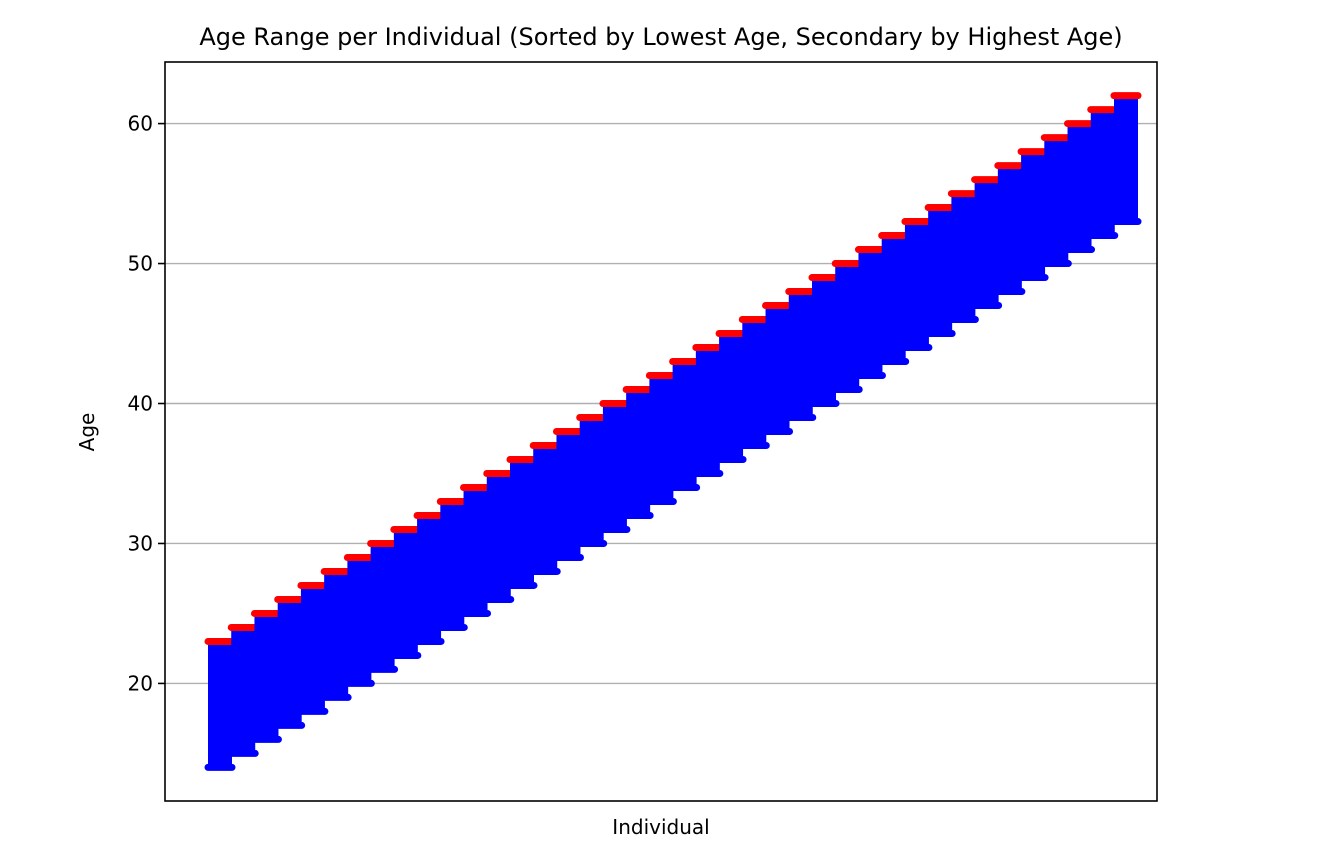  I want to click on y-tick-label: 30, so click(140, 543).